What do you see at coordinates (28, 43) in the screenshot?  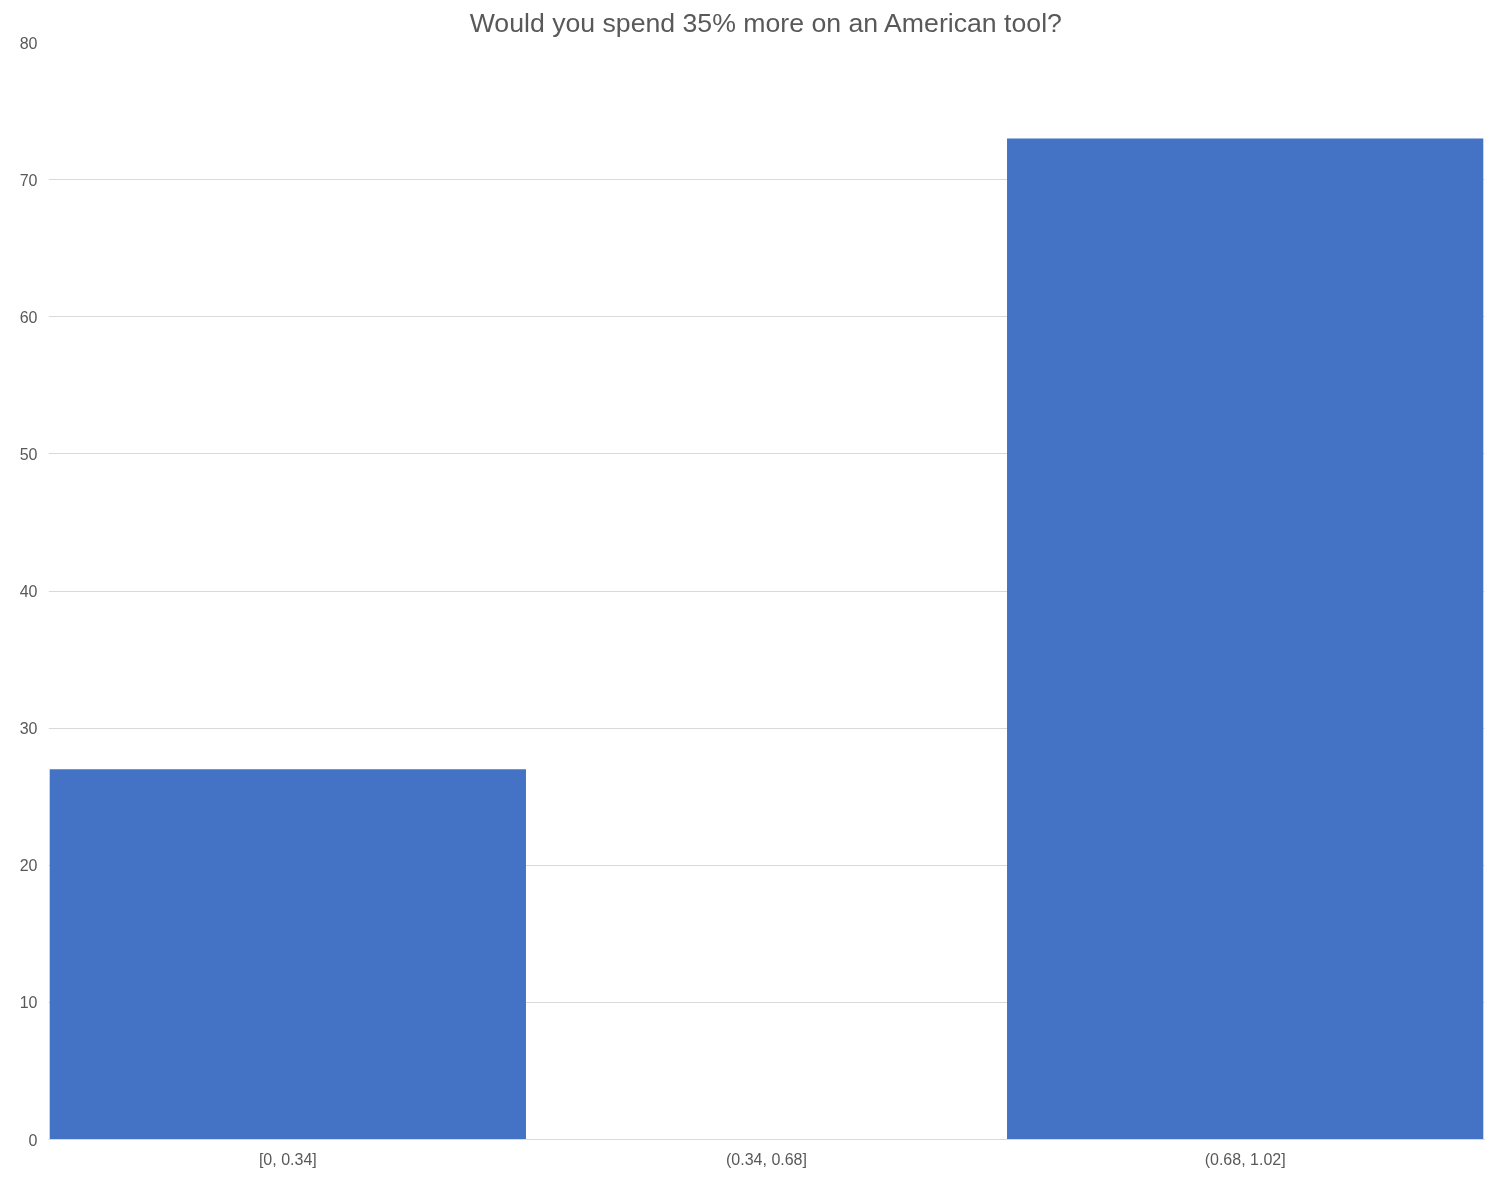 I see `y-tick-label: 80` at bounding box center [28, 43].